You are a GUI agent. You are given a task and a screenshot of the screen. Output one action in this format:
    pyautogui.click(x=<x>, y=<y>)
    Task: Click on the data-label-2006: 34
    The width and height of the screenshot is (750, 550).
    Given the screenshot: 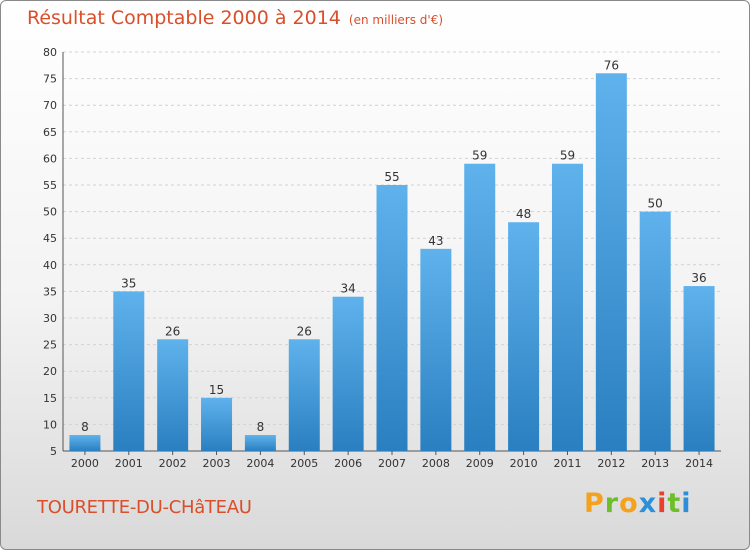 What is the action you would take?
    pyautogui.click(x=347, y=289)
    